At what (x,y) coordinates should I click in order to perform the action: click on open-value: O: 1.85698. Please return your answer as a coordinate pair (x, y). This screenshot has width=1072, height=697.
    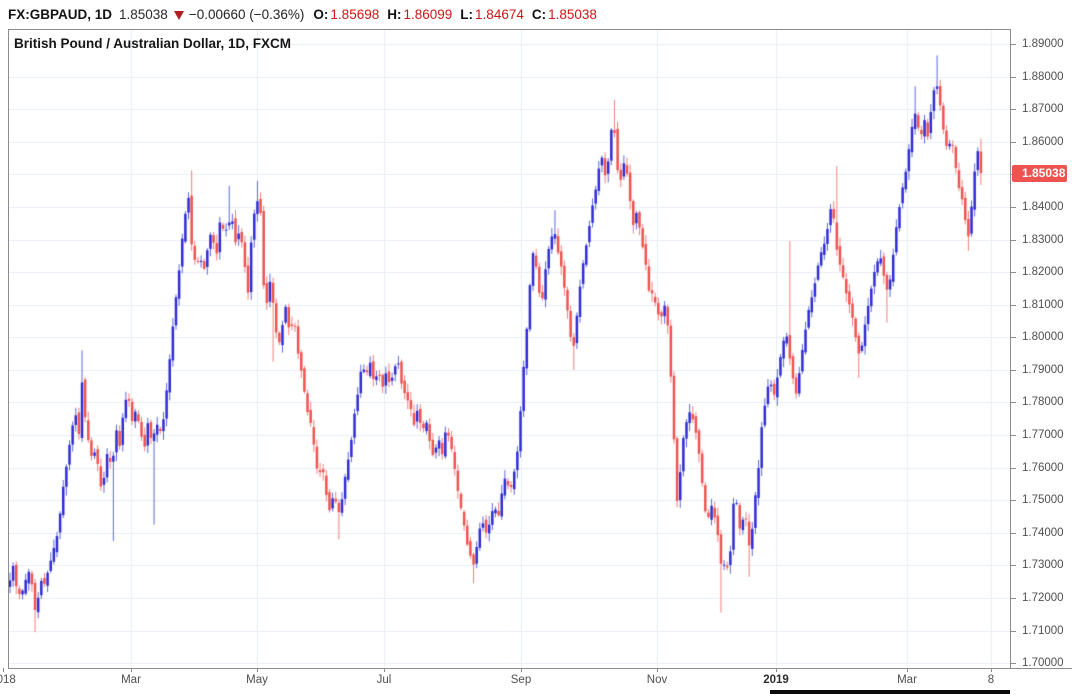
    Looking at the image, I should click on (346, 14).